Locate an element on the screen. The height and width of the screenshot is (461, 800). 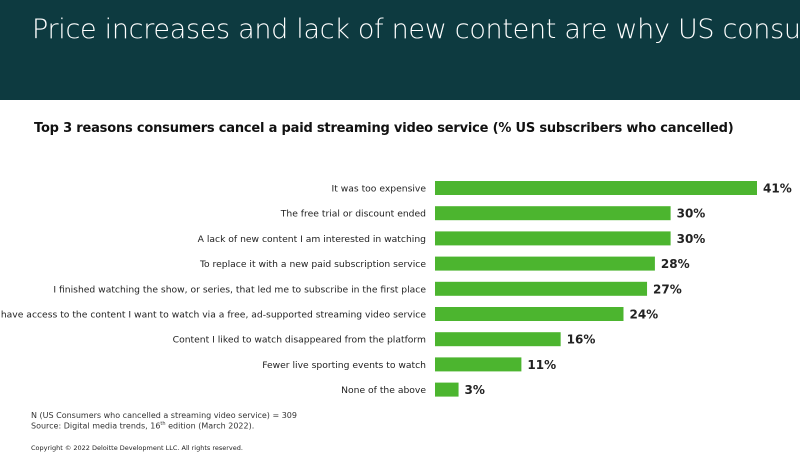
value-label: 28% is located at coordinates (675, 264).